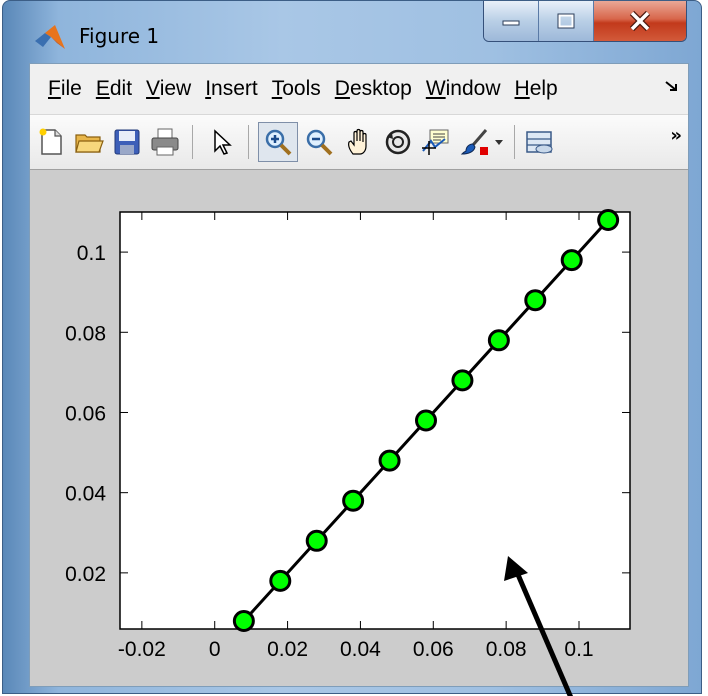 The width and height of the screenshot is (708, 696). What do you see at coordinates (436, 142) in the screenshot?
I see `data-cursor-icon` at bounding box center [436, 142].